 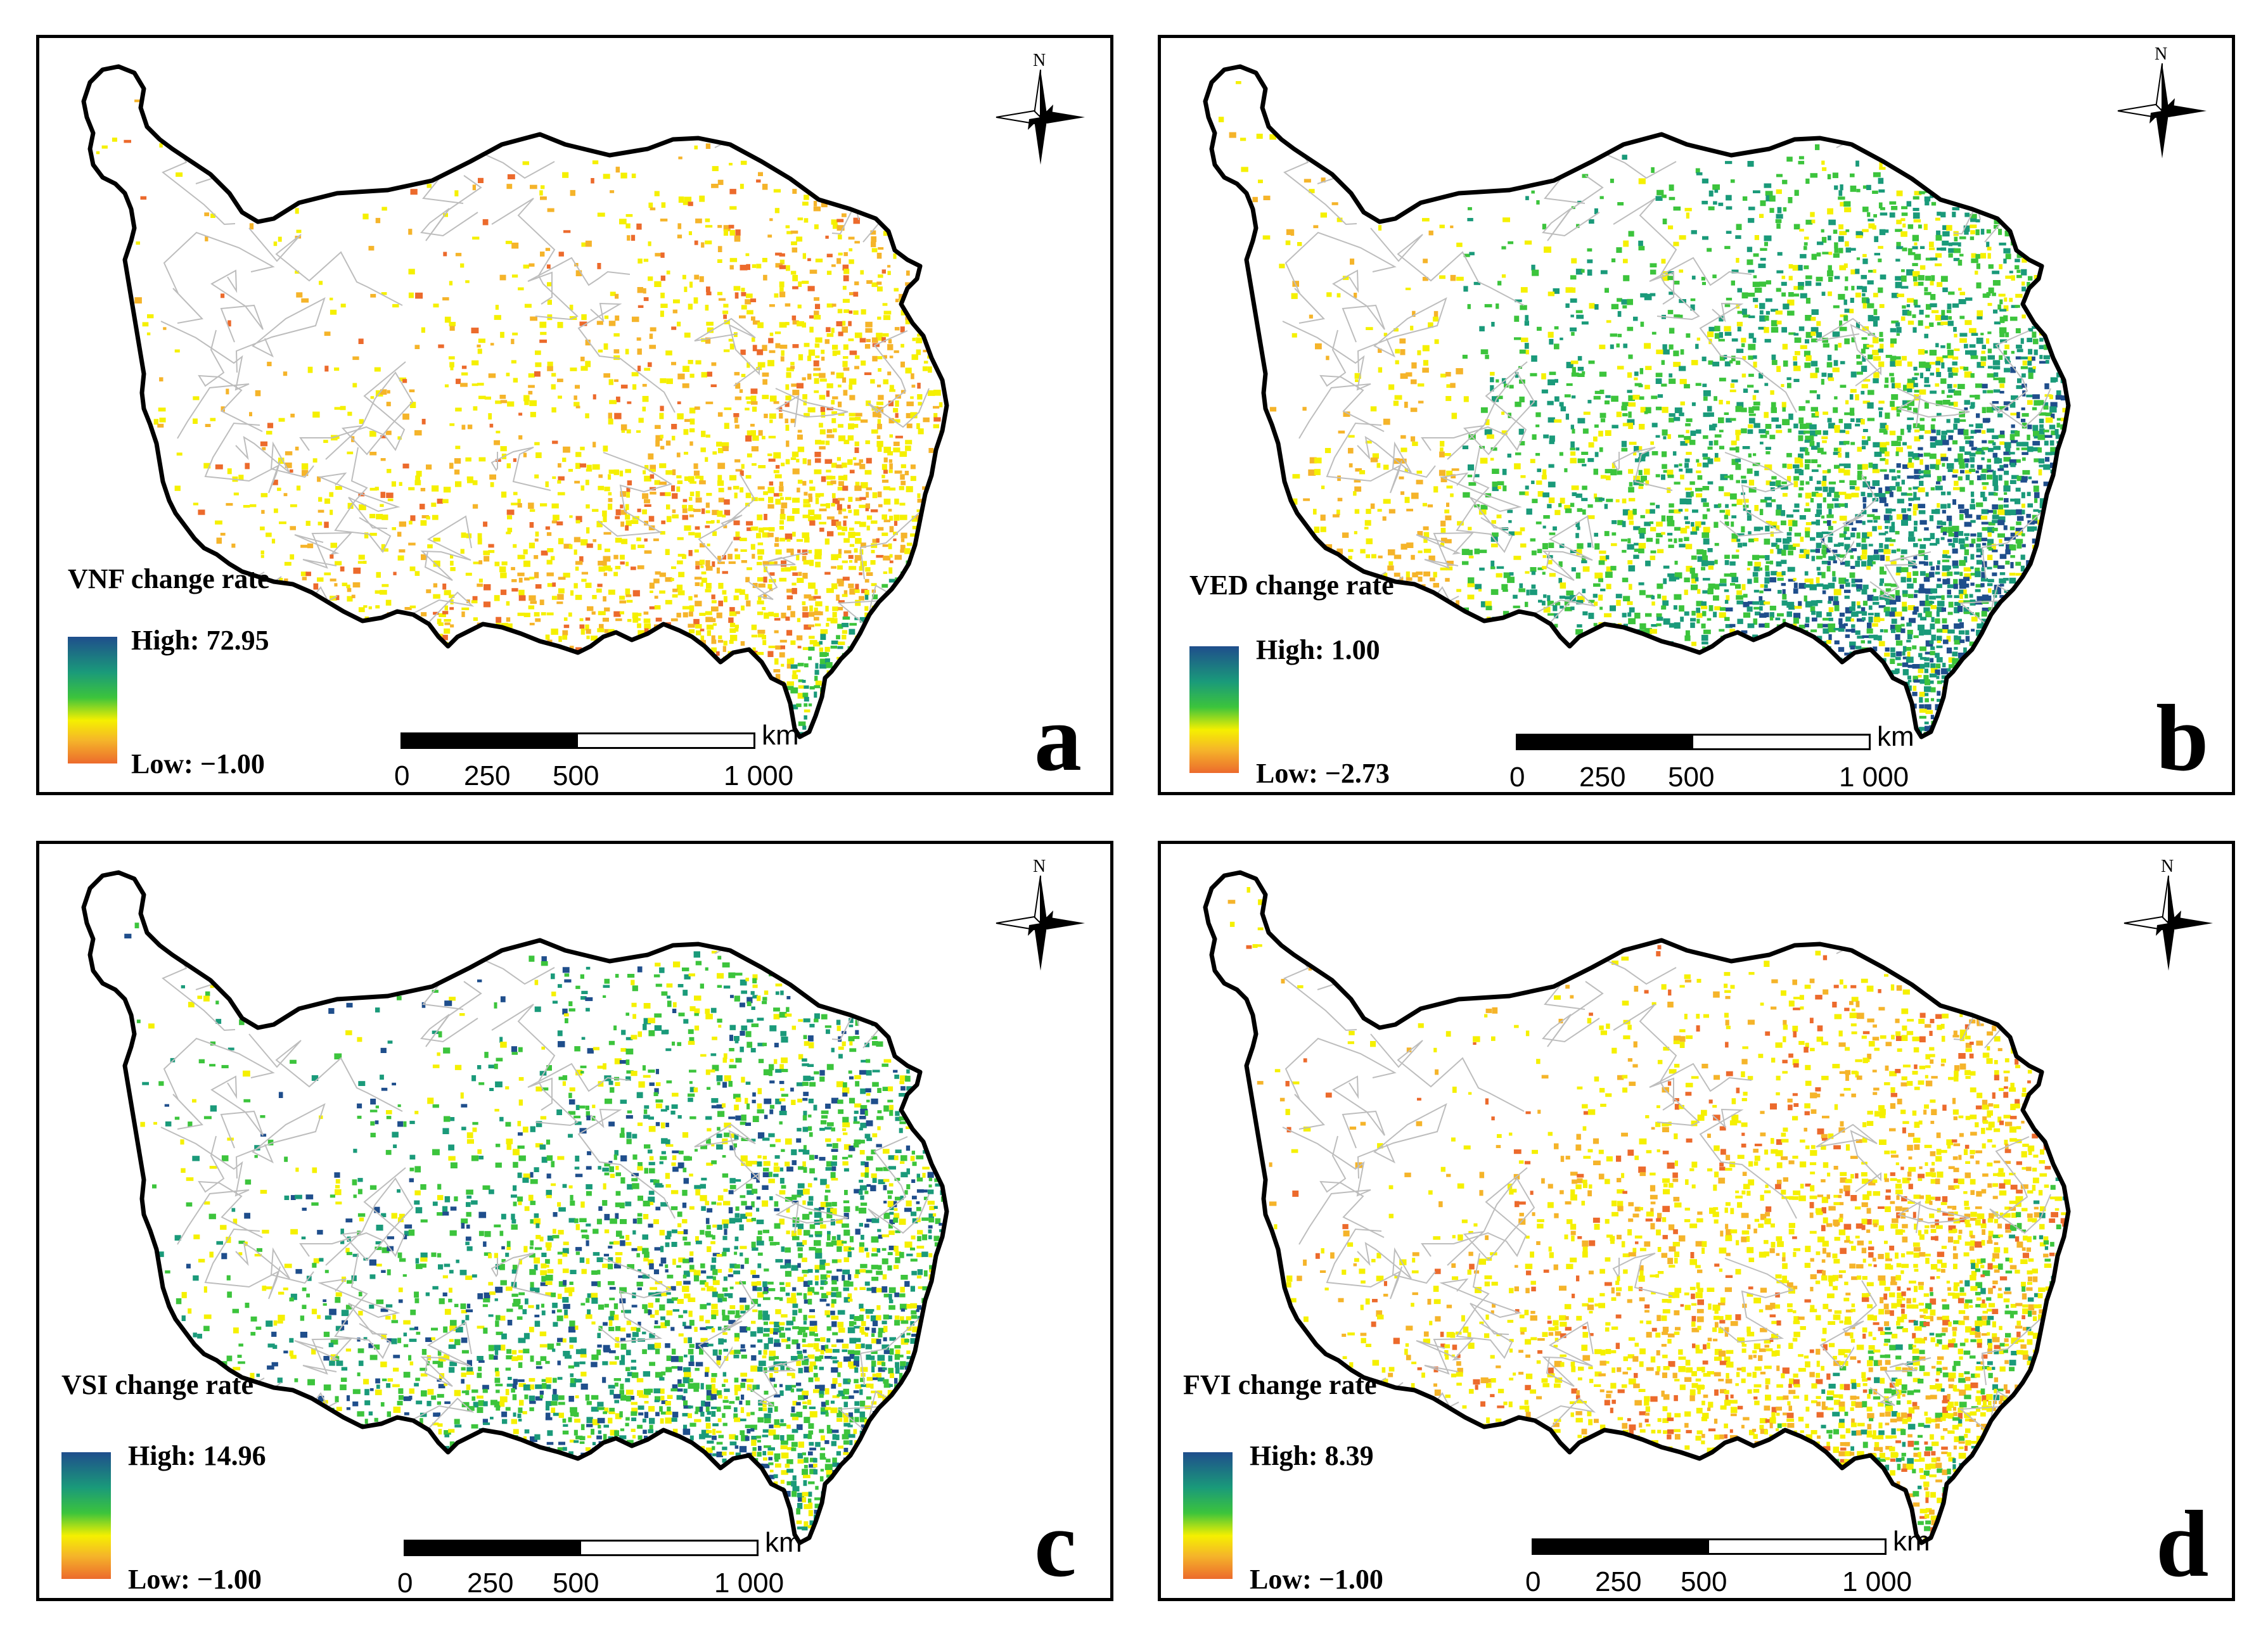 What do you see at coordinates (1058, 739) in the screenshot?
I see `panel-letter: a` at bounding box center [1058, 739].